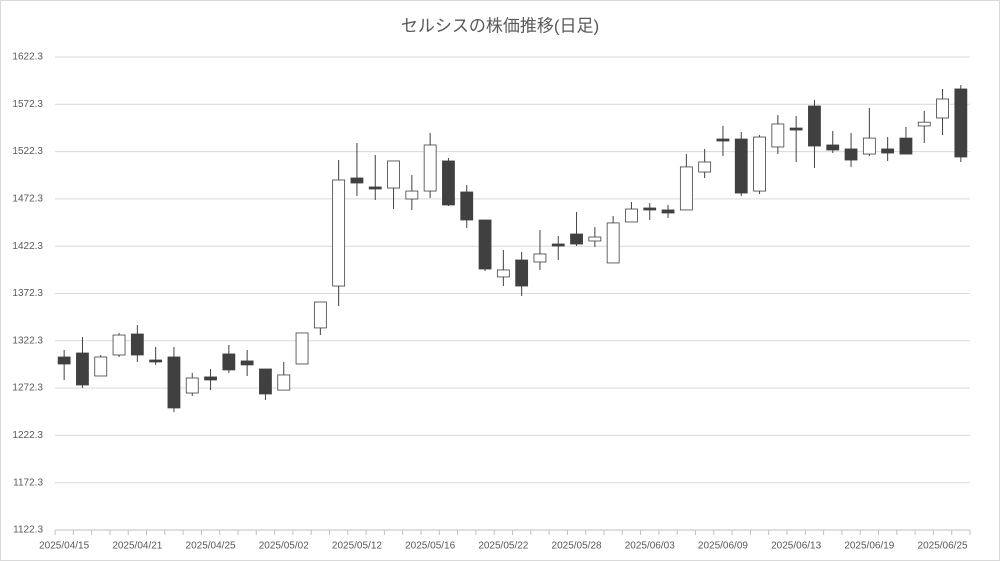 The image size is (1000, 561). Describe the element at coordinates (796, 546) in the screenshot. I see `x-tick-label: 2025/06/13` at that location.